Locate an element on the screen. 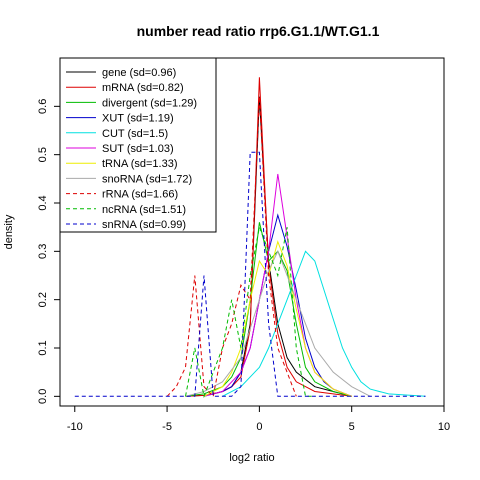 The width and height of the screenshot is (480, 480). legend-label-4: CUT (sd=1.5) is located at coordinates (135, 134).